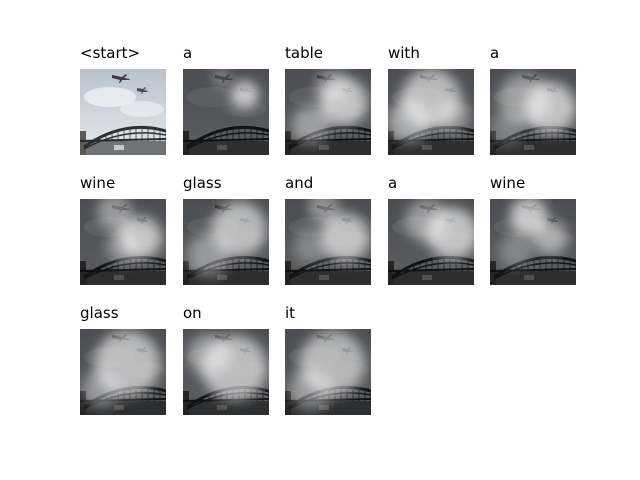 The image size is (640, 480). Describe the element at coordinates (304, 53) in the screenshot. I see `caption-word: table` at that location.